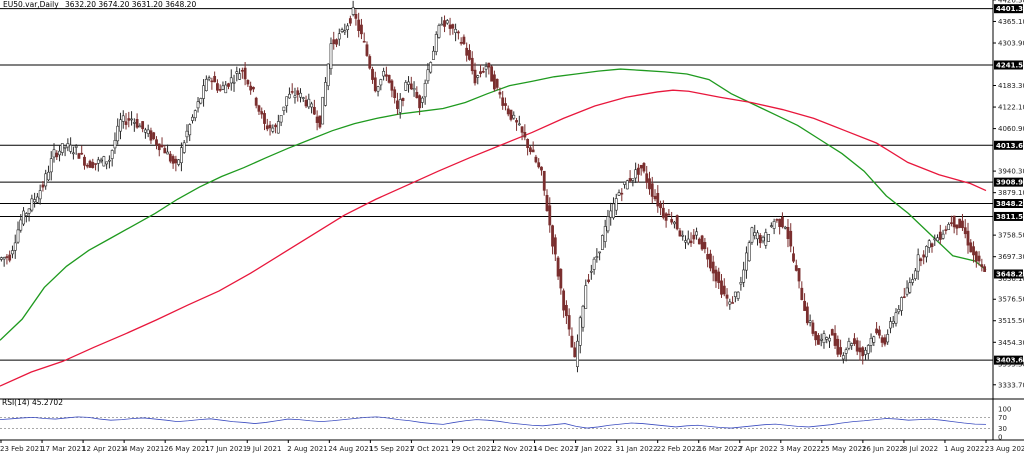 Image resolution: width=1024 pixels, height=454 pixels. Describe the element at coordinates (920, 449) in the screenshot. I see `date-tick-label: 8 Jul 2022` at that location.